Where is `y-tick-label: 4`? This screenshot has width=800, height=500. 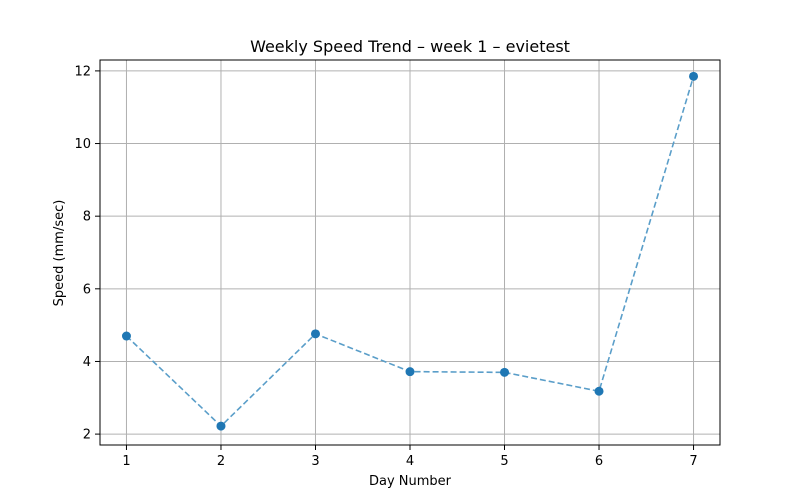 y-tick-label: 4 is located at coordinates (87, 362).